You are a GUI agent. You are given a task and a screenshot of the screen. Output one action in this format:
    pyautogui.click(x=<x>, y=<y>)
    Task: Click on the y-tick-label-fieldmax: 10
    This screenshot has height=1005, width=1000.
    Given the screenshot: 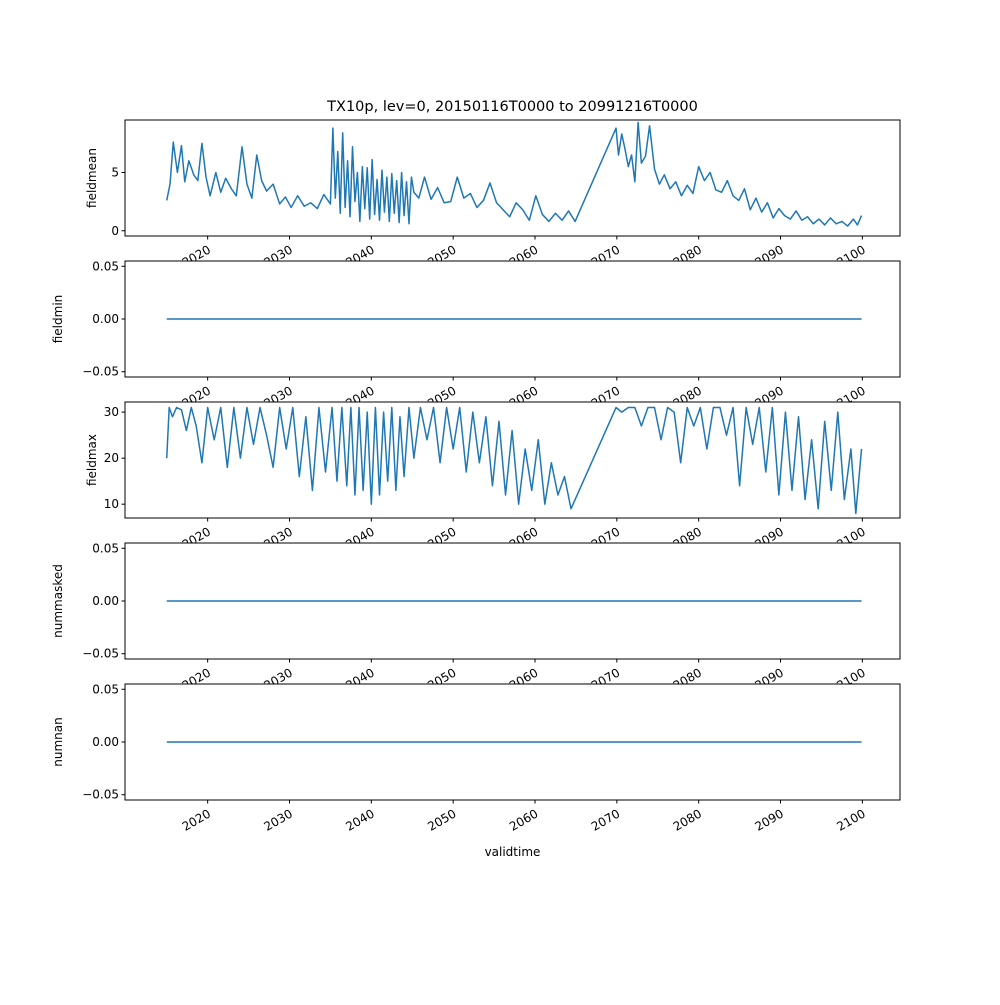 What is the action you would take?
    pyautogui.click(x=111, y=504)
    